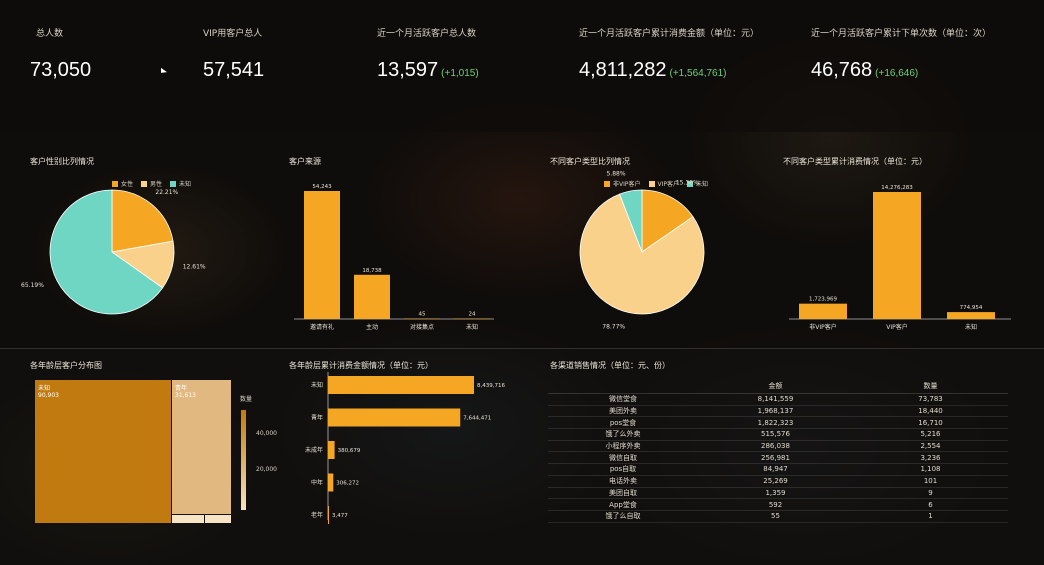  What do you see at coordinates (971, 327) in the screenshot?
I see `x-tick-label: 未知` at bounding box center [971, 327].